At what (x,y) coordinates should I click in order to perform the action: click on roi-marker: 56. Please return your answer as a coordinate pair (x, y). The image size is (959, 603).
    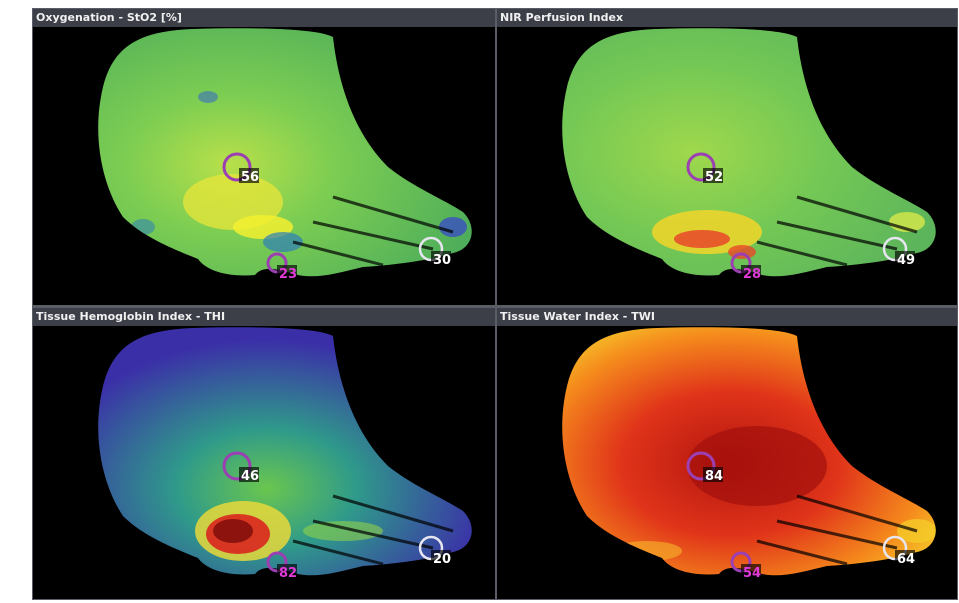
    Looking at the image, I should click on (240, 168).